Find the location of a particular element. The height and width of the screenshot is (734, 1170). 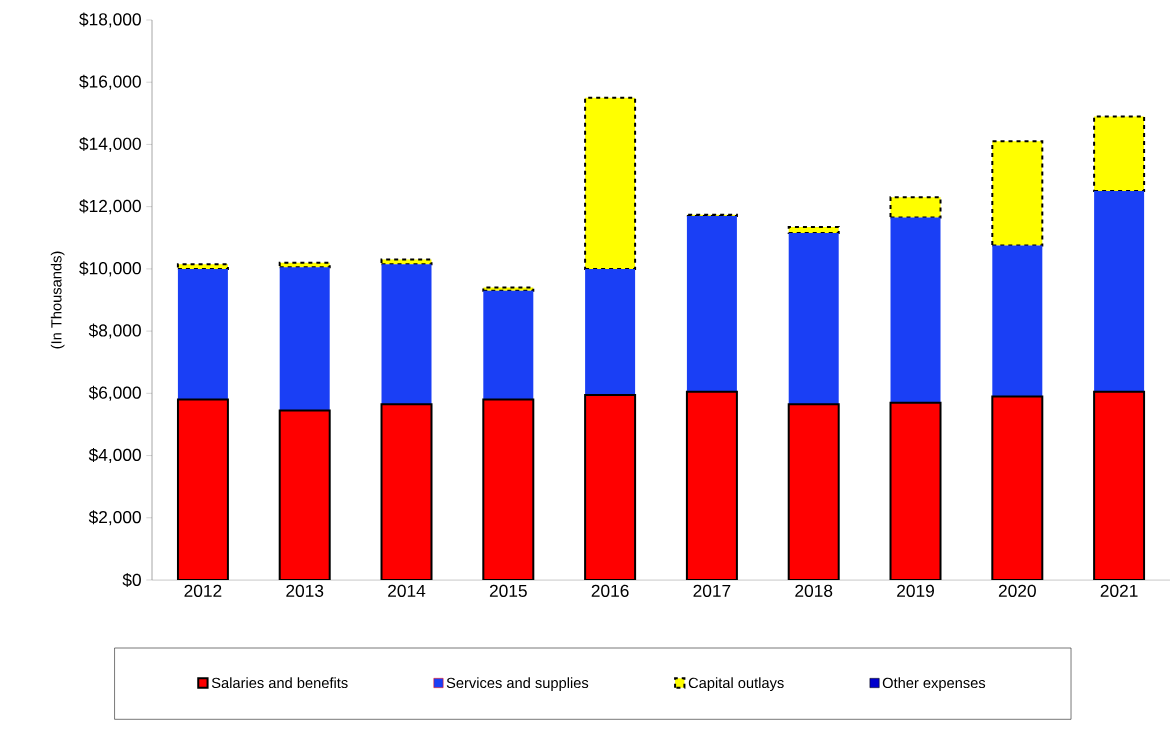

y-tick-label: $18,000 is located at coordinates (110, 20).